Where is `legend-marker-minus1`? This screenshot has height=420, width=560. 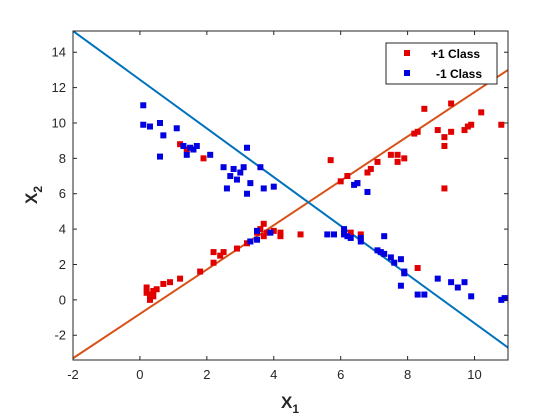 legend-marker-minus1 is located at coordinates (407, 73).